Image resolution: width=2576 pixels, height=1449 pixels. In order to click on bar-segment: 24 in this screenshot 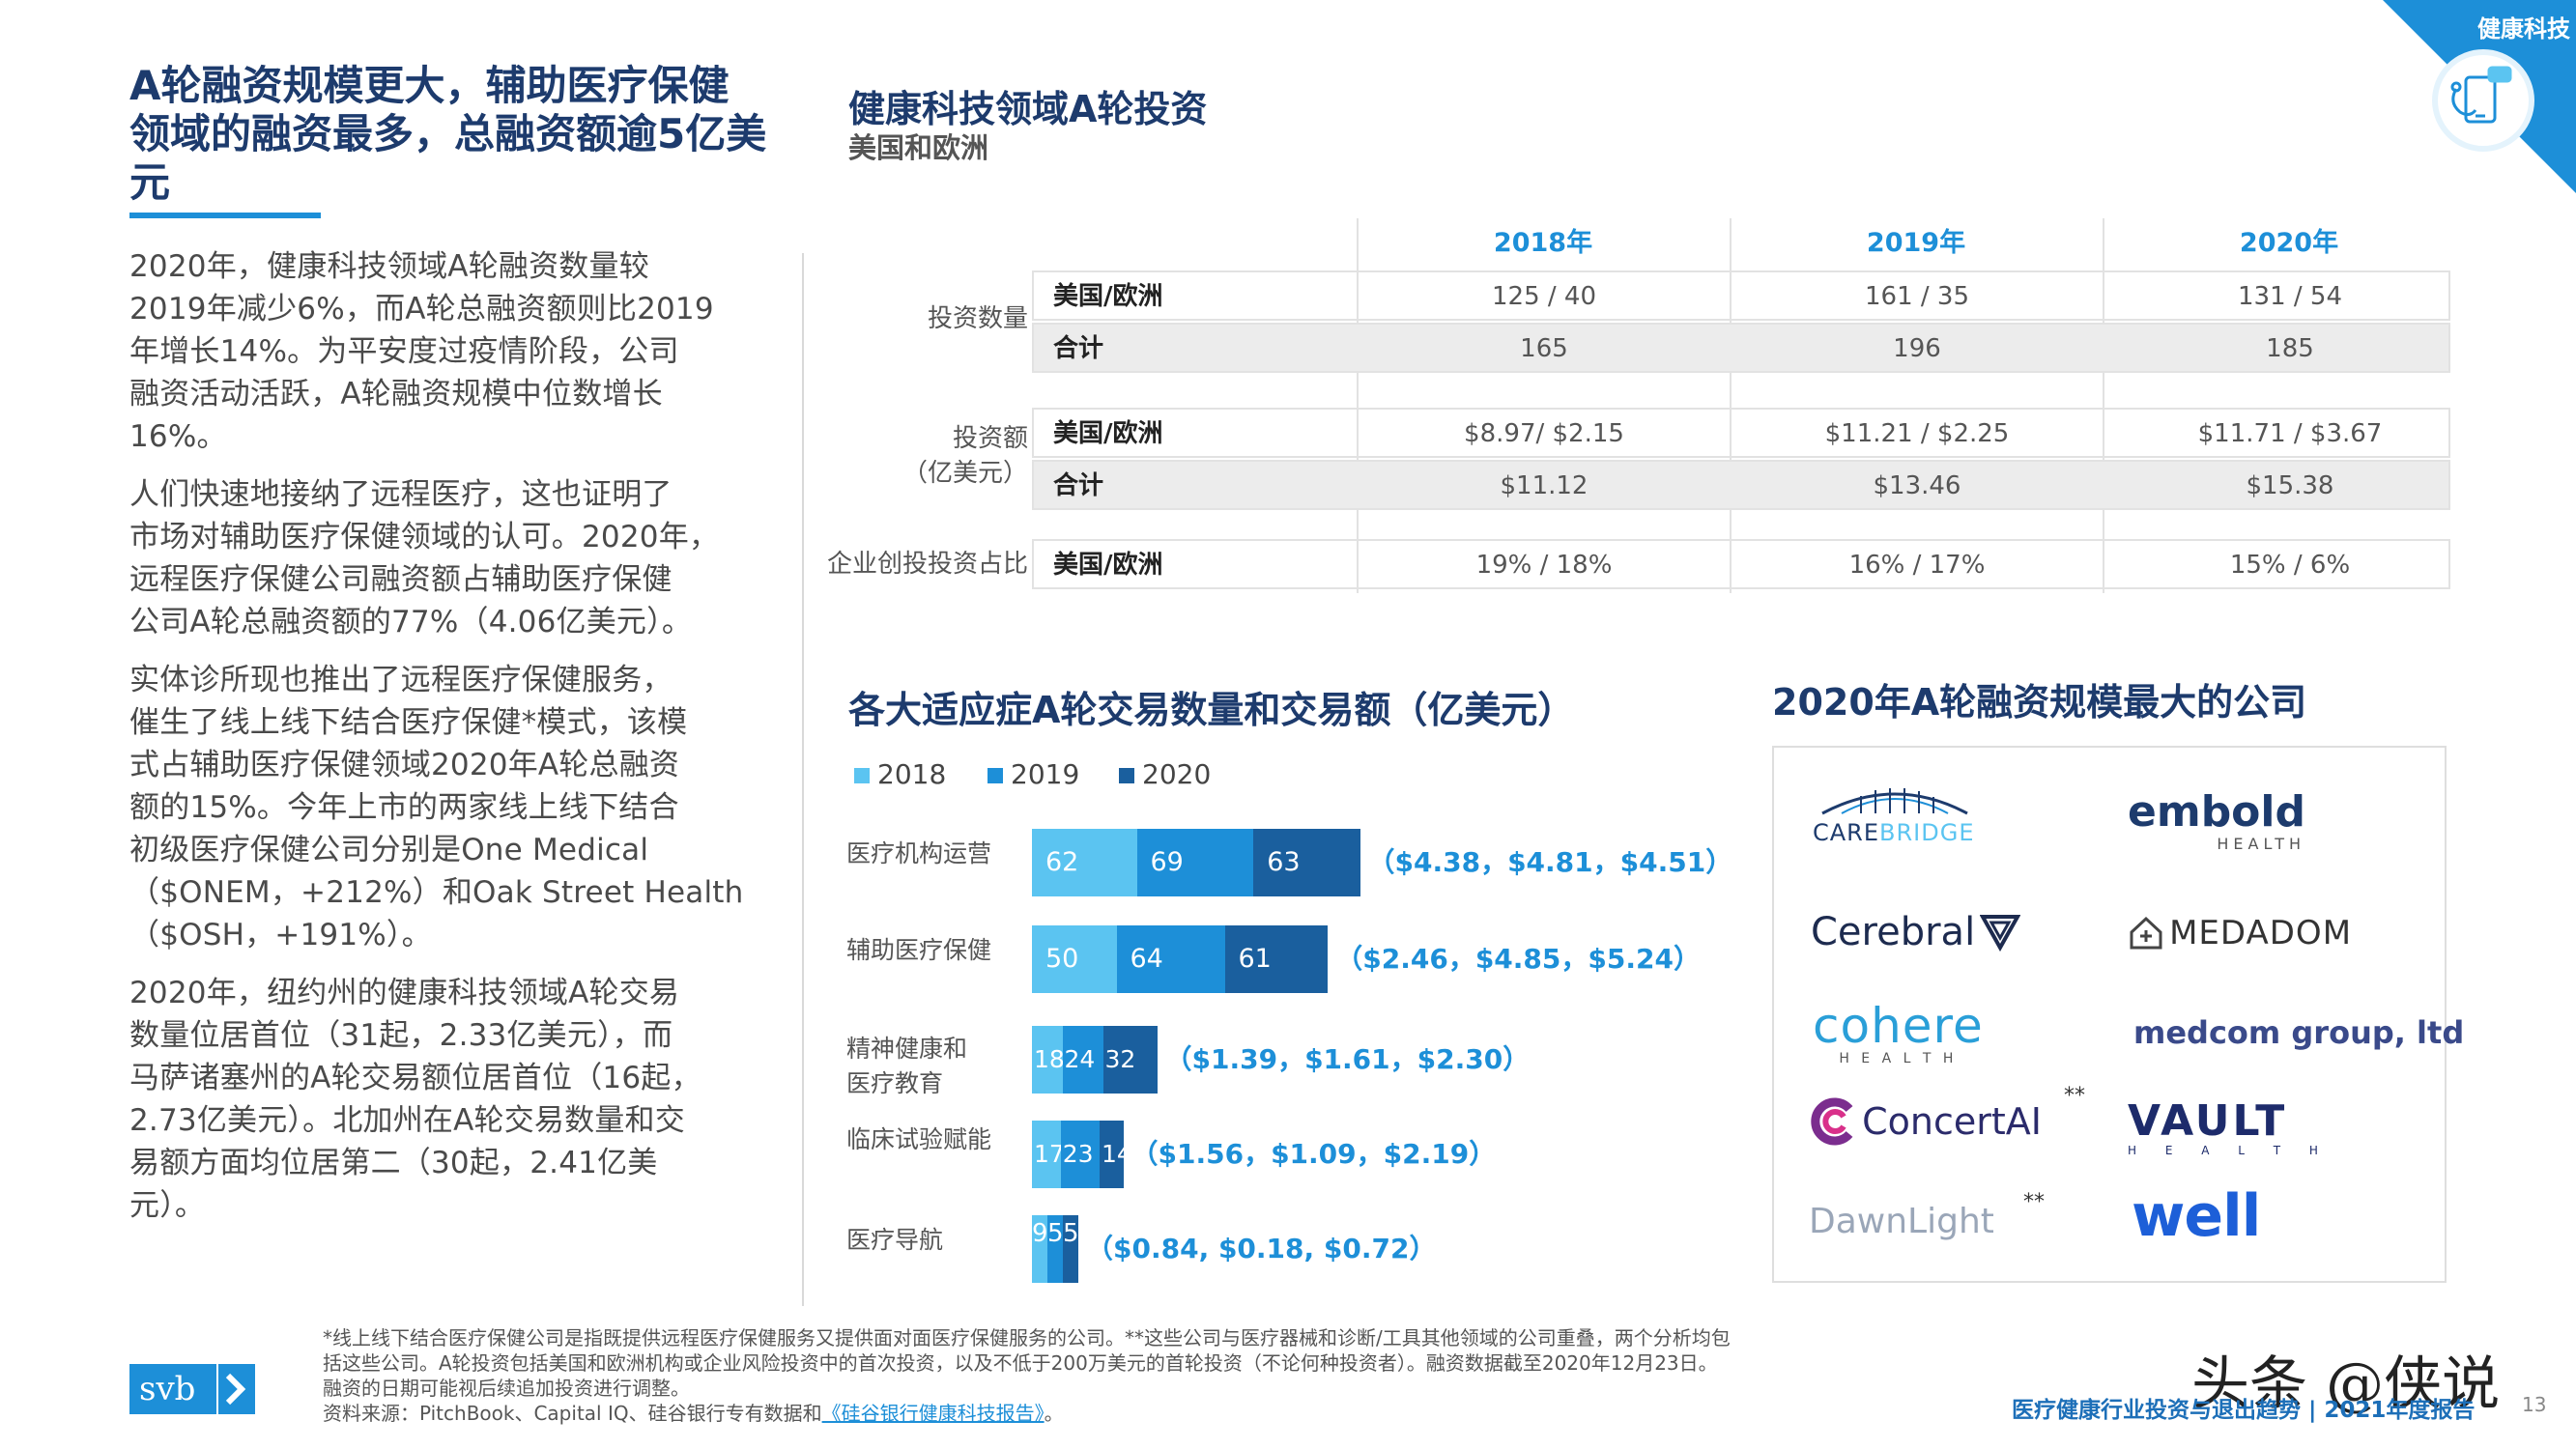, I will do `click(1082, 1060)`.